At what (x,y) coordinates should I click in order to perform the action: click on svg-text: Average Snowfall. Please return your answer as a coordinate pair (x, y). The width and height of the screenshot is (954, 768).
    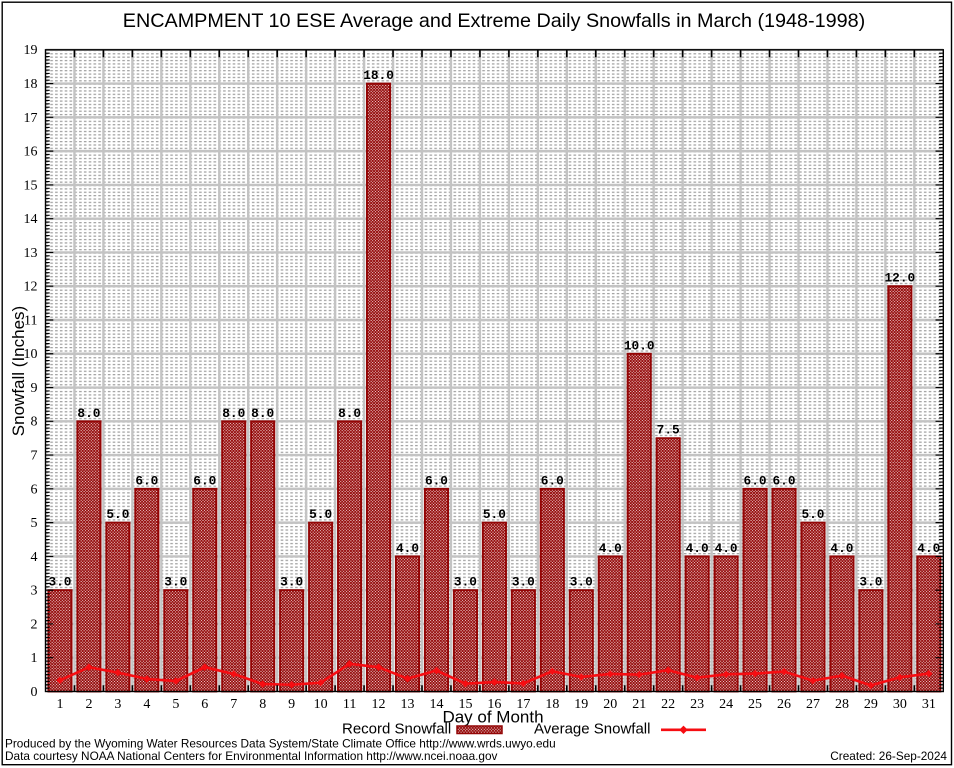
    Looking at the image, I should click on (592, 729).